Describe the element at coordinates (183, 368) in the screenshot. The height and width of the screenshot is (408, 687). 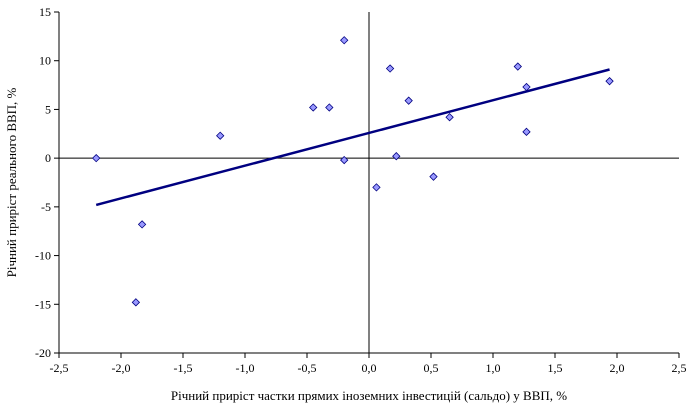
I see `x-tick-label: -1,5` at that location.